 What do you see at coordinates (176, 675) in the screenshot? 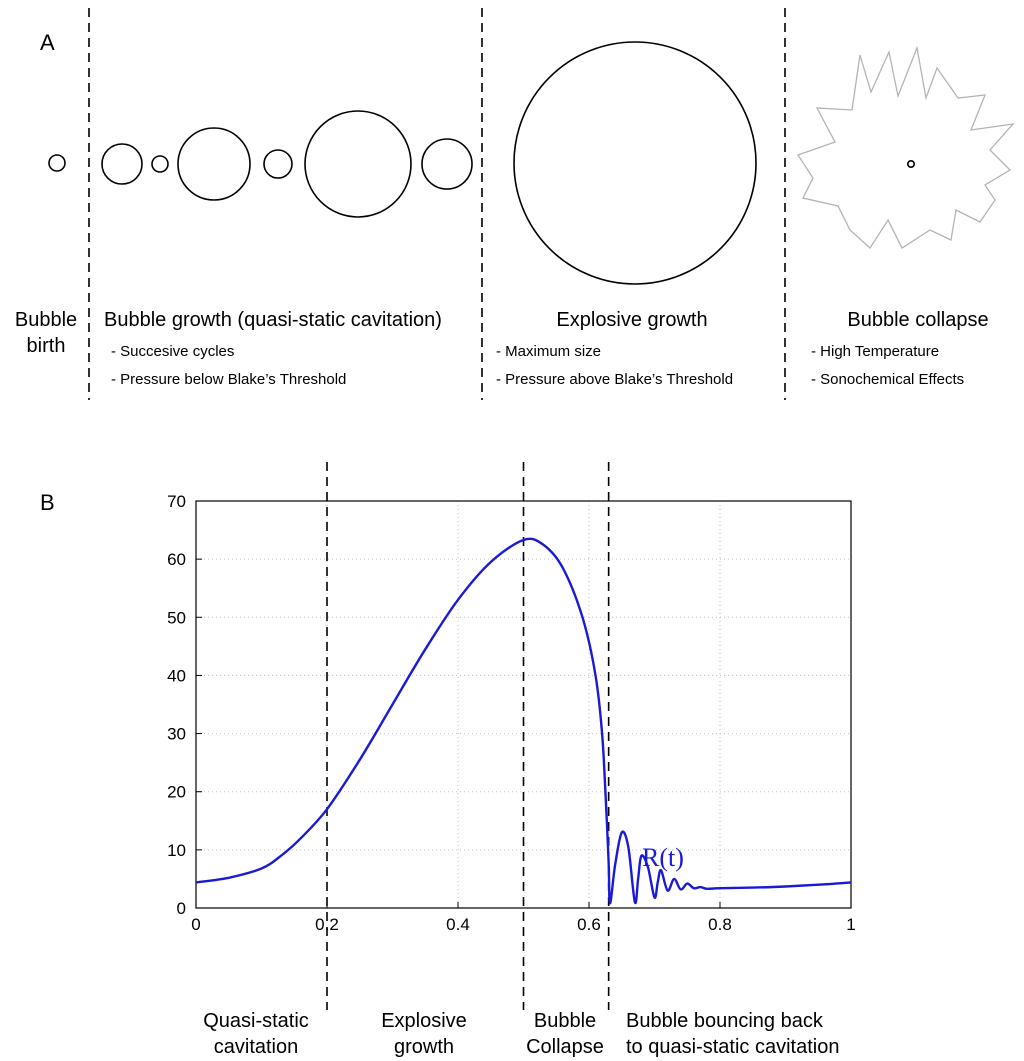
I see `y-tick-label: 40` at bounding box center [176, 675].